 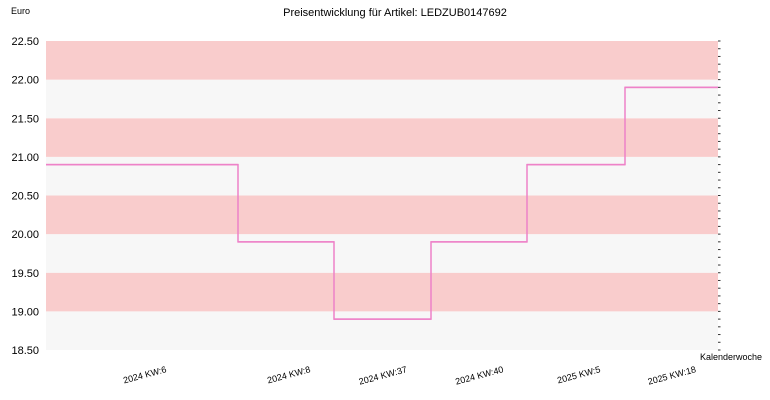 What do you see at coordinates (25, 42) in the screenshot?
I see `y-tick-label: 22.50` at bounding box center [25, 42].